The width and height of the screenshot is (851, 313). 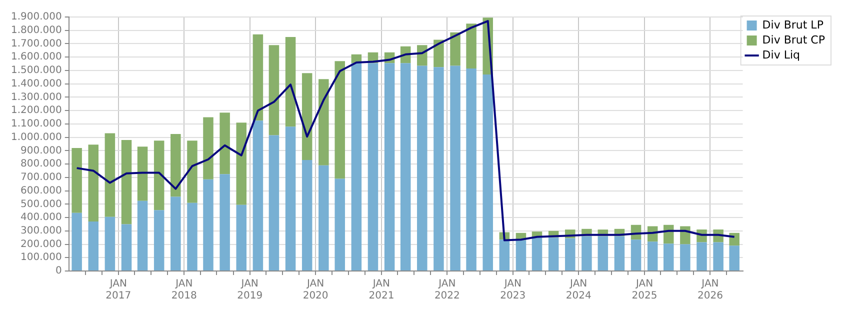 I want to click on x-tick-label: JAN 2020, so click(x=315, y=290).